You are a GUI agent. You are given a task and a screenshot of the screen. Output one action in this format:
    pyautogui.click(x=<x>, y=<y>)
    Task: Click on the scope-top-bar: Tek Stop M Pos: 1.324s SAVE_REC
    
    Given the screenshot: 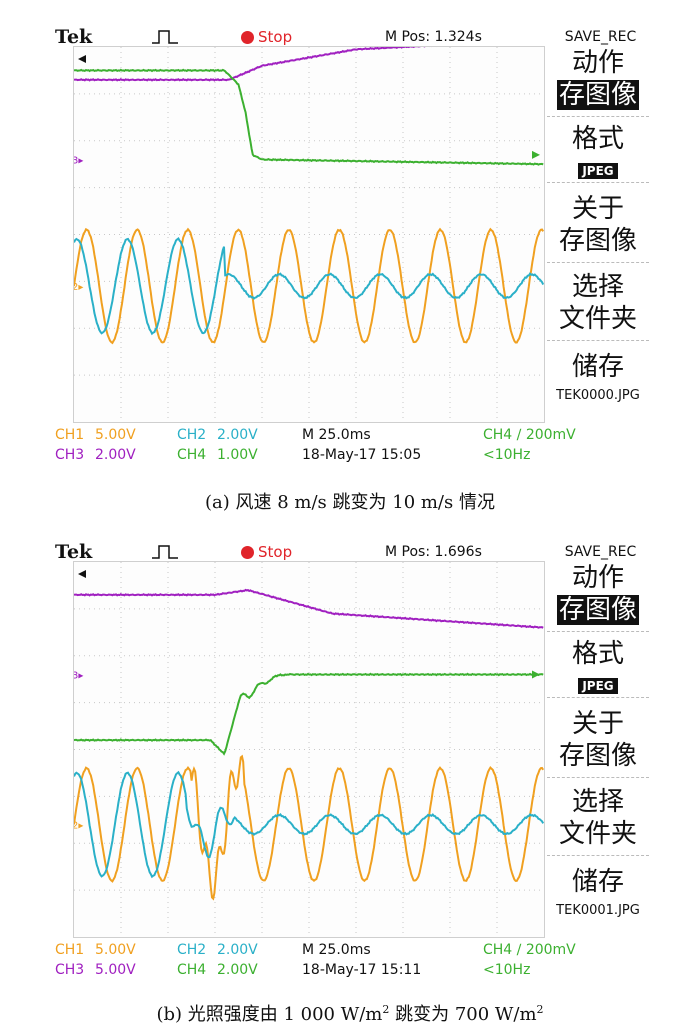 What is the action you would take?
    pyautogui.click(x=353, y=37)
    